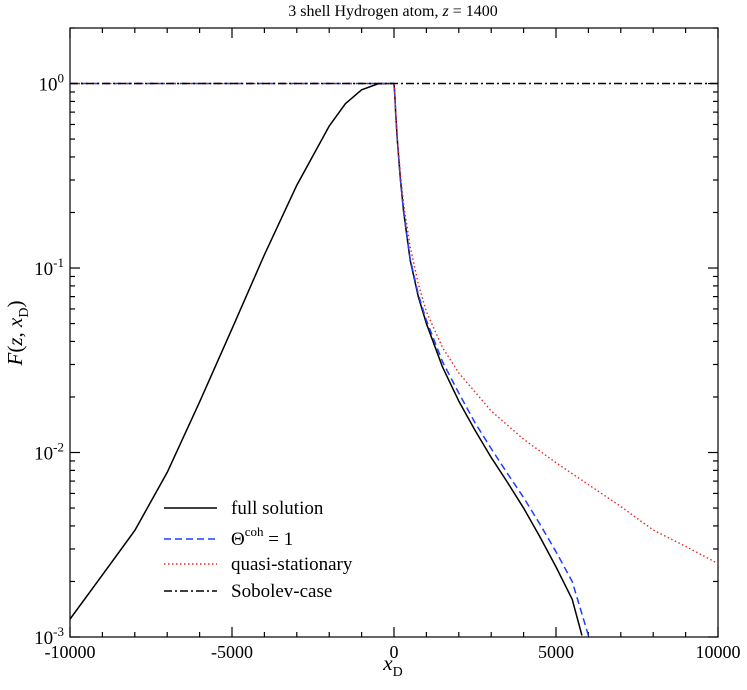  What do you see at coordinates (292, 564) in the screenshot?
I see `legend-label: quasi-stationary` at bounding box center [292, 564].